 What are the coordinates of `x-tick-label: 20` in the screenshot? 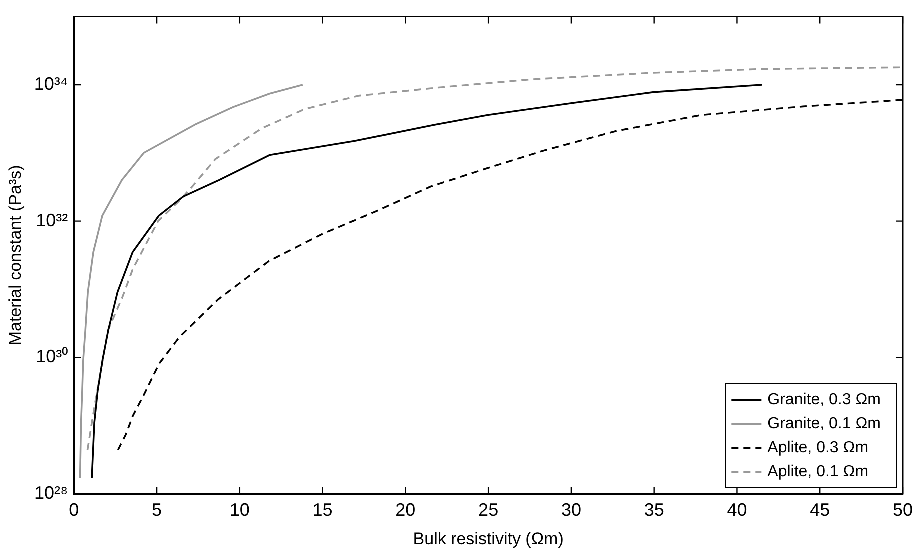 It's located at (406, 510).